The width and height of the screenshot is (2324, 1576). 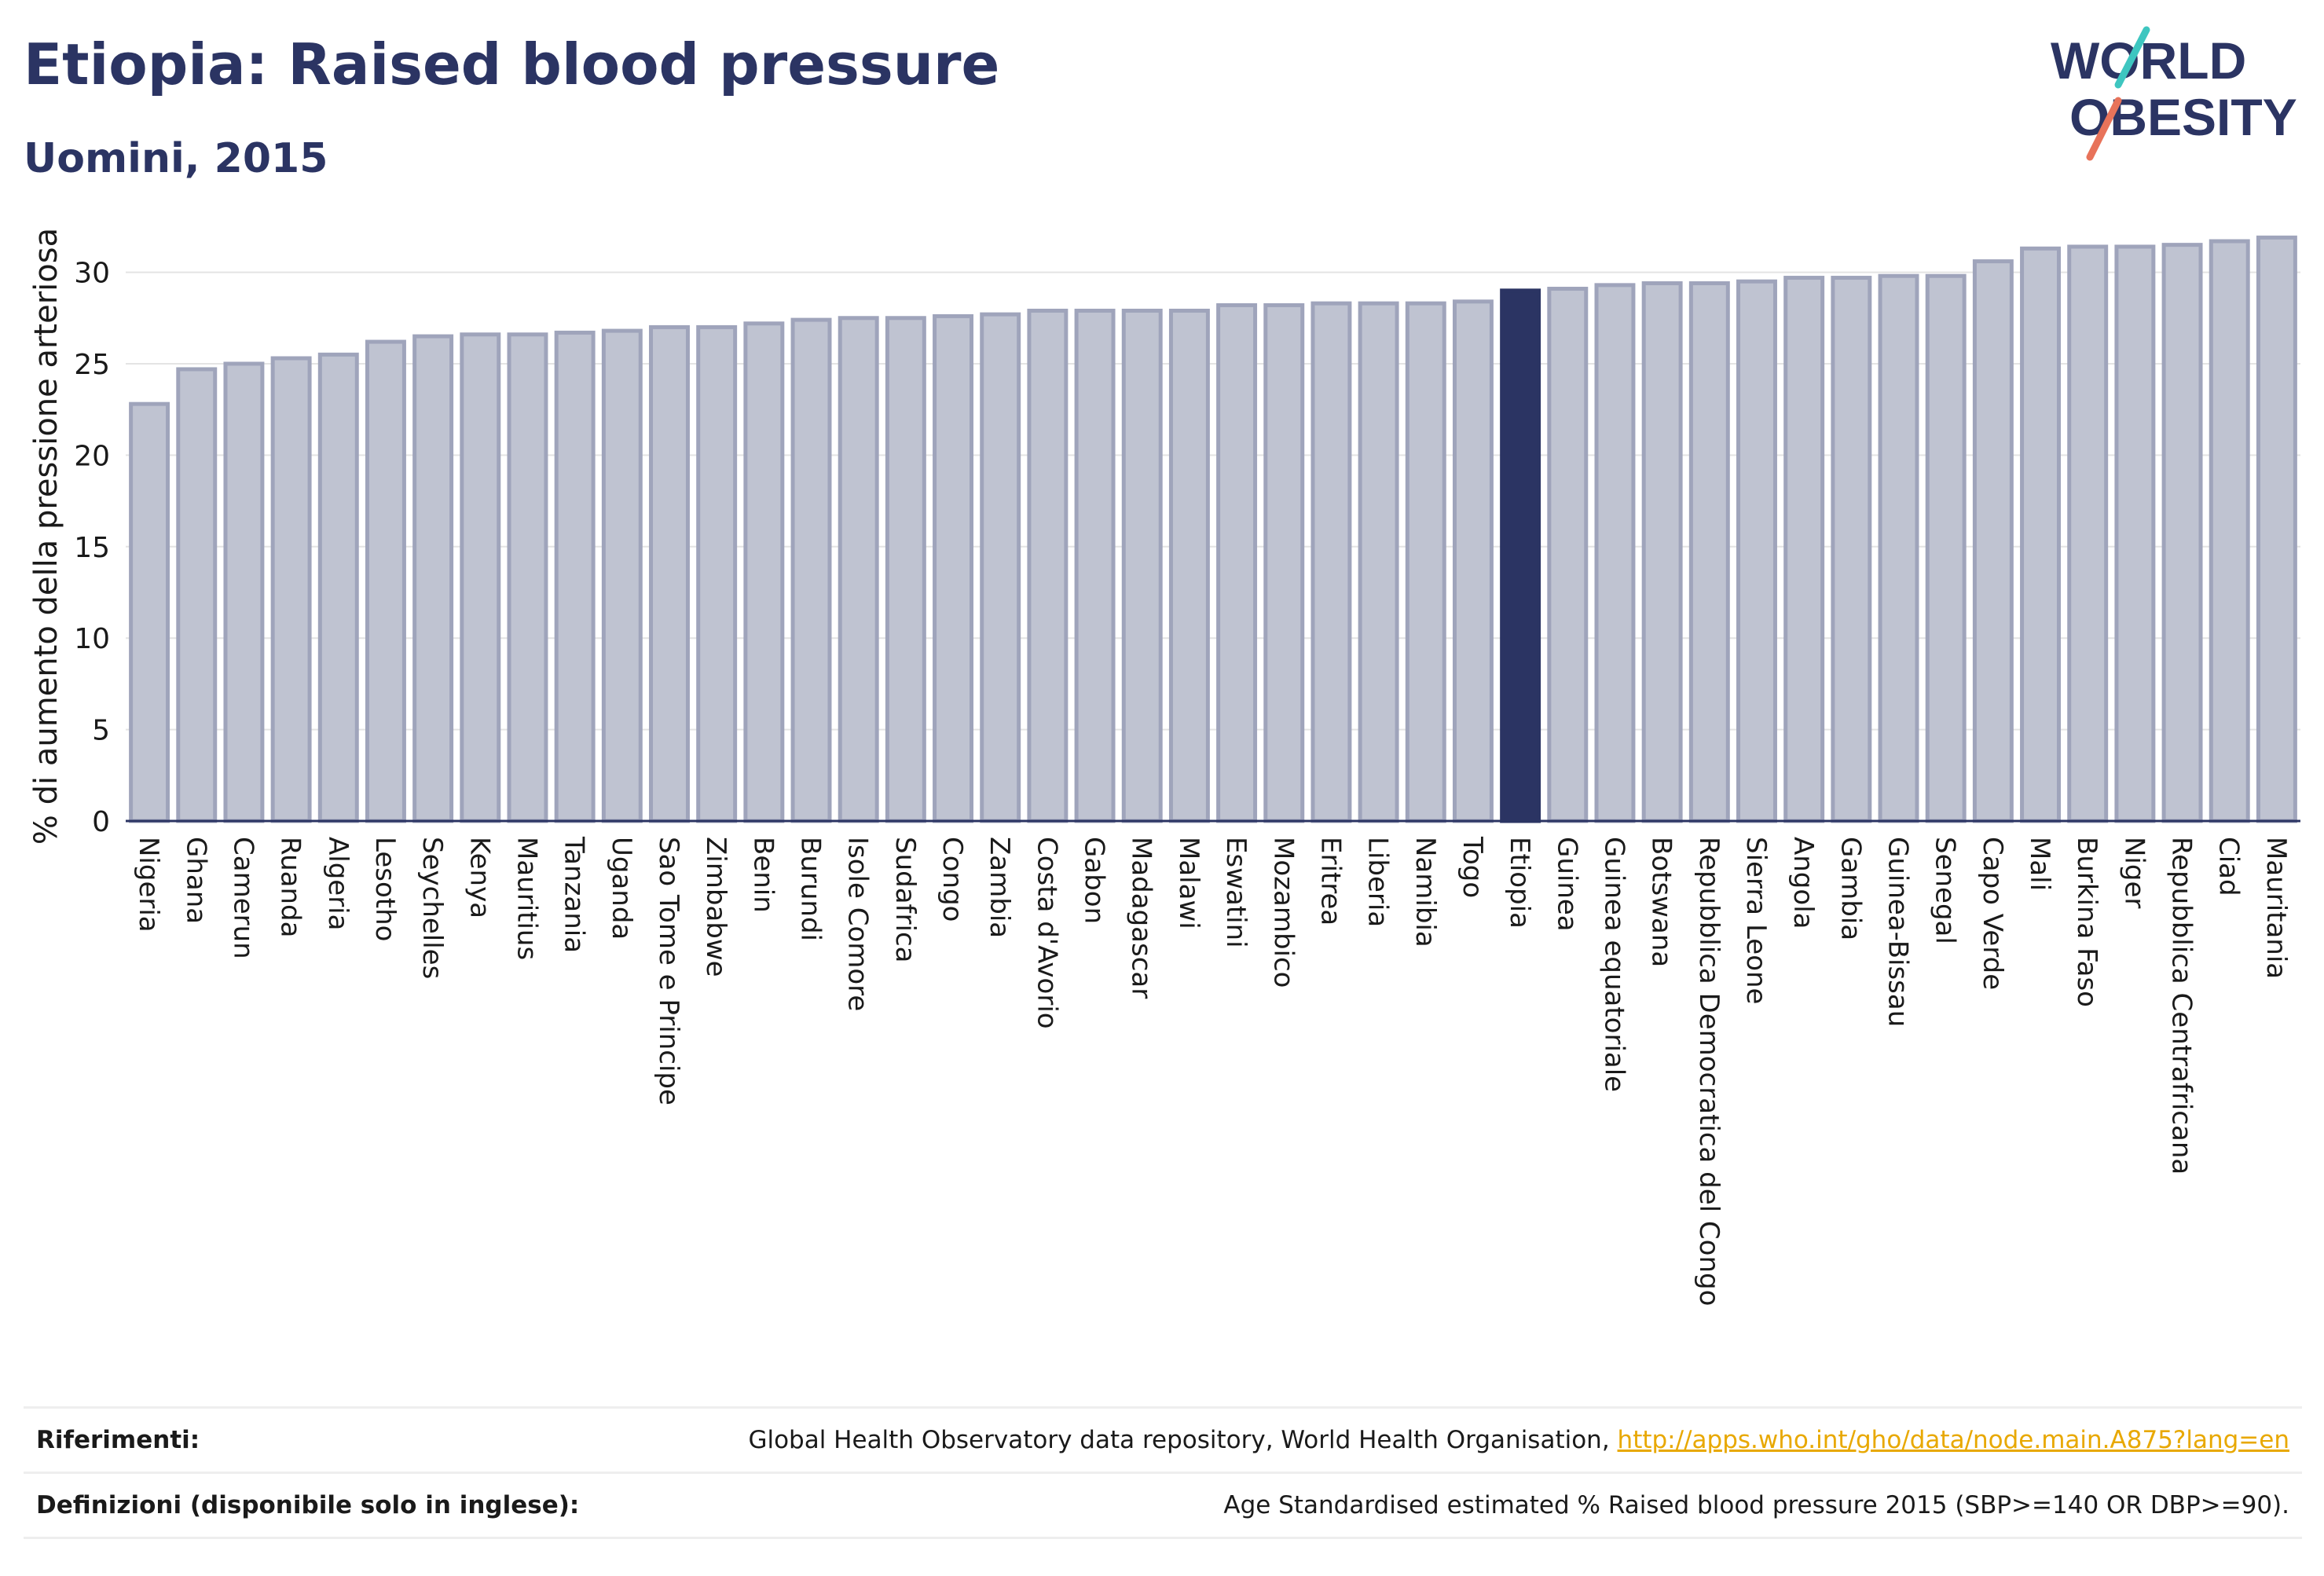 I want to click on x-tick-label: Mauritius, so click(x=526, y=898).